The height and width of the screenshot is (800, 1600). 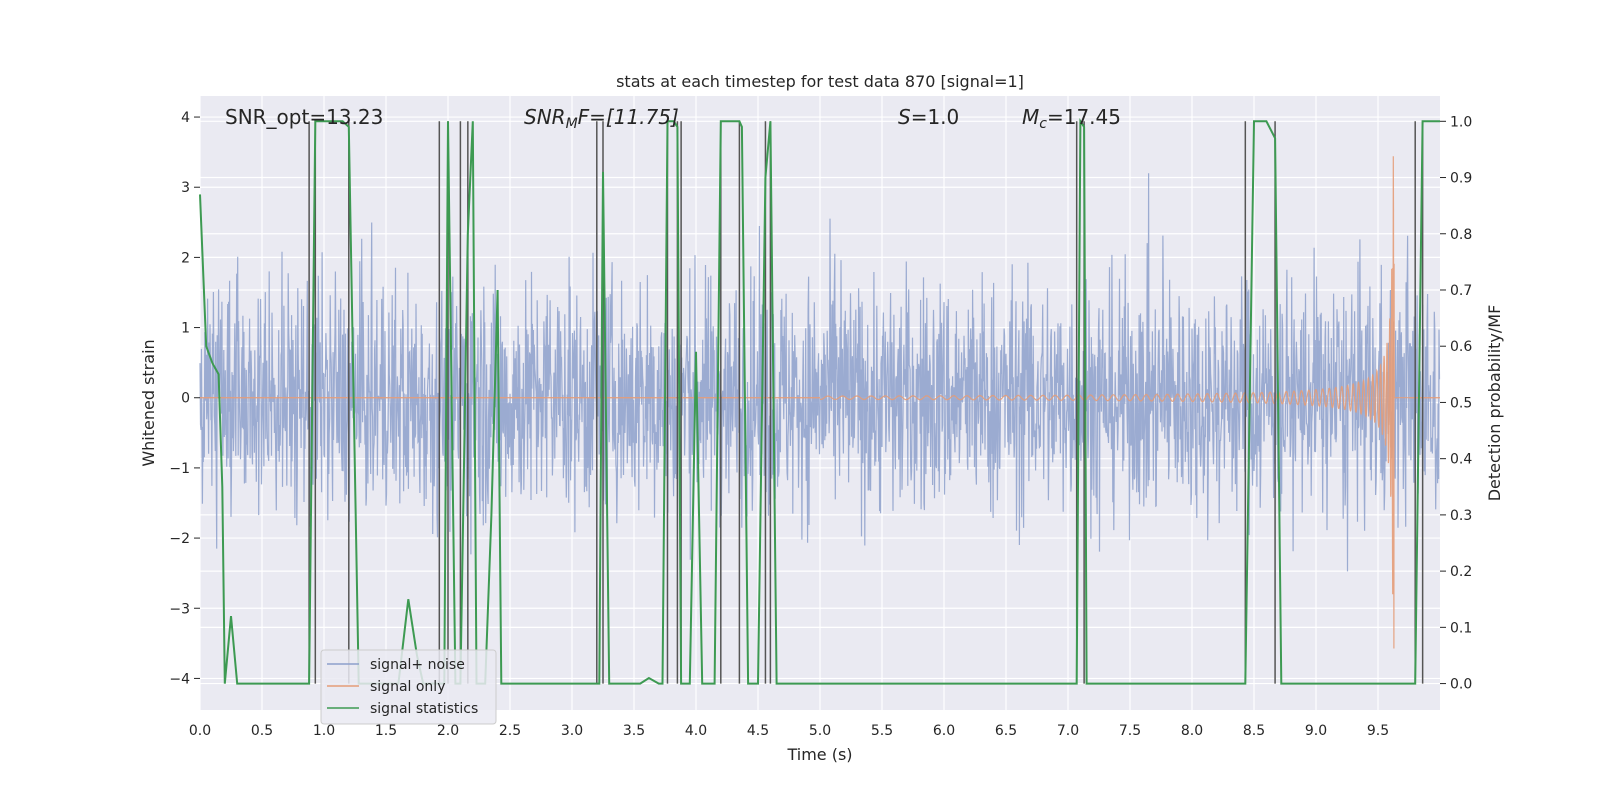 What do you see at coordinates (1068, 731) in the screenshot?
I see `x-tick-label: 7.0` at bounding box center [1068, 731].